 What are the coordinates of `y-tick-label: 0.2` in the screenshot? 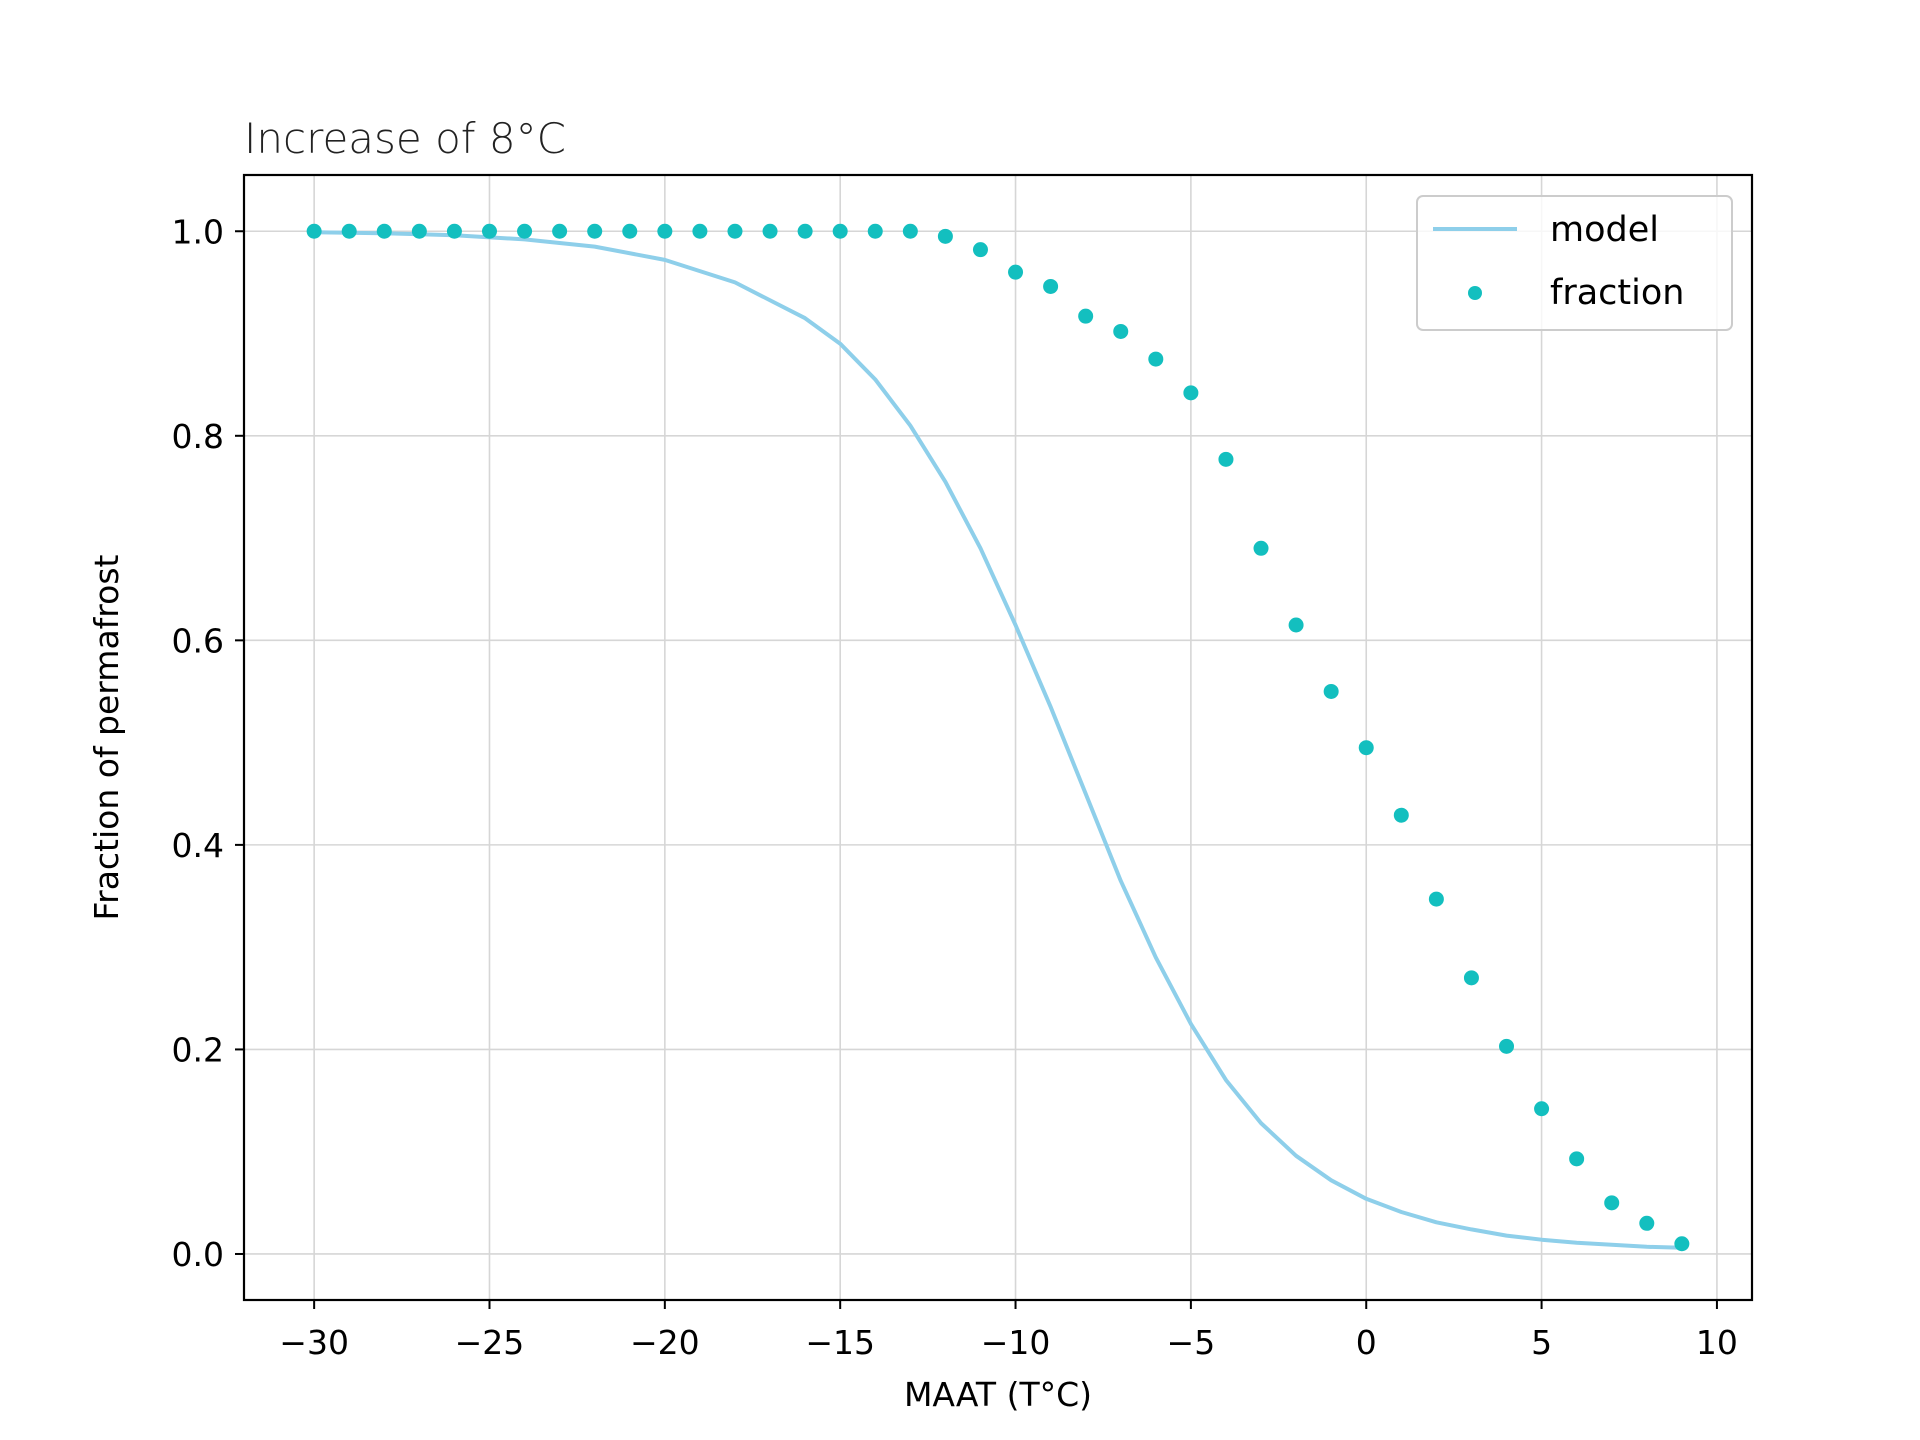 It's located at (198, 1049).